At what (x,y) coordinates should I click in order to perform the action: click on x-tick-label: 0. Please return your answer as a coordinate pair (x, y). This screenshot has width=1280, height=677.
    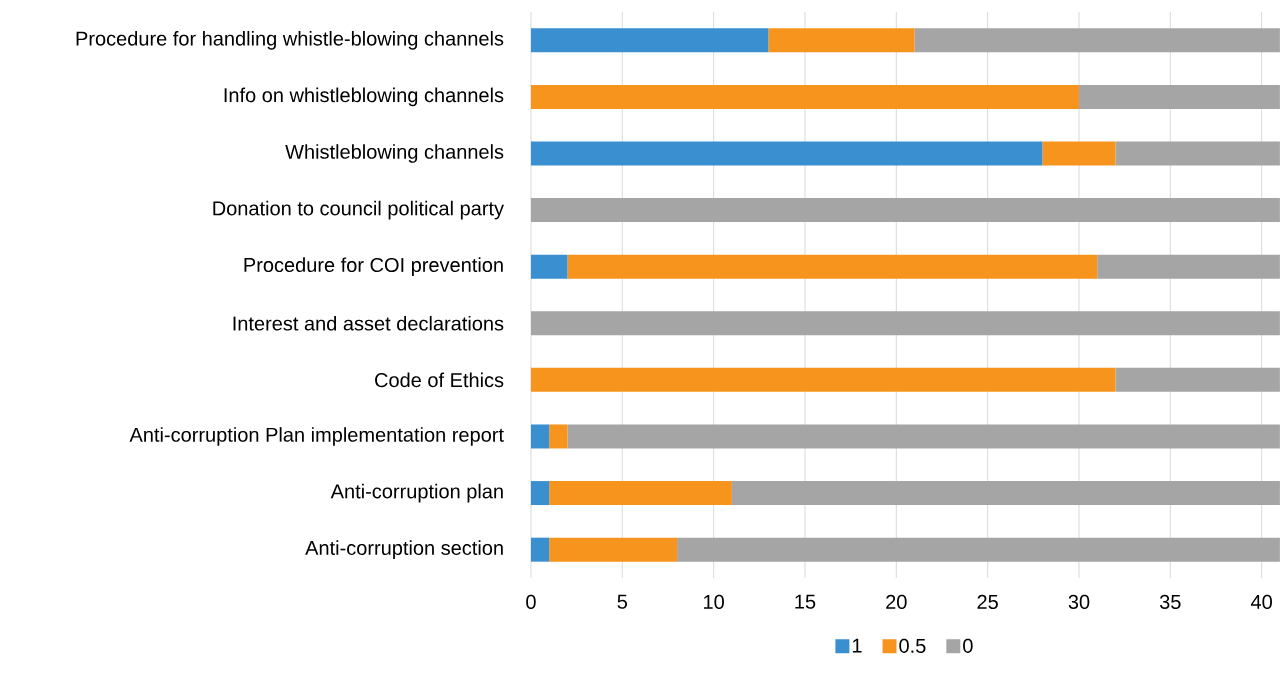
    Looking at the image, I should click on (531, 601).